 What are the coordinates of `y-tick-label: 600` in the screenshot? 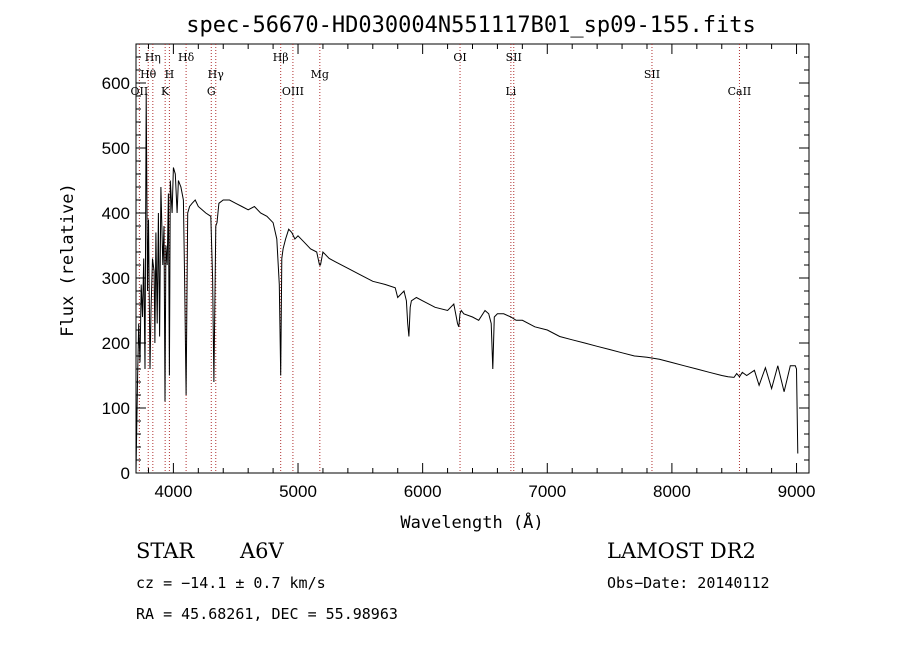 It's located at (116, 83).